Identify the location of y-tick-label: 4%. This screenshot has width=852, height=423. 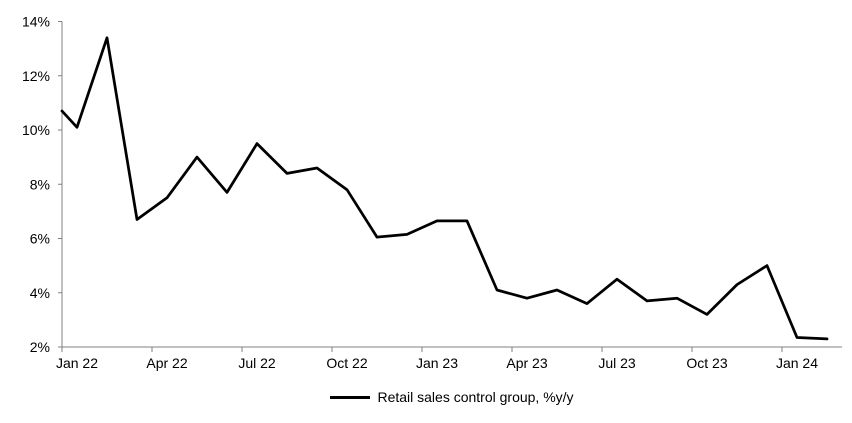
(40, 293).